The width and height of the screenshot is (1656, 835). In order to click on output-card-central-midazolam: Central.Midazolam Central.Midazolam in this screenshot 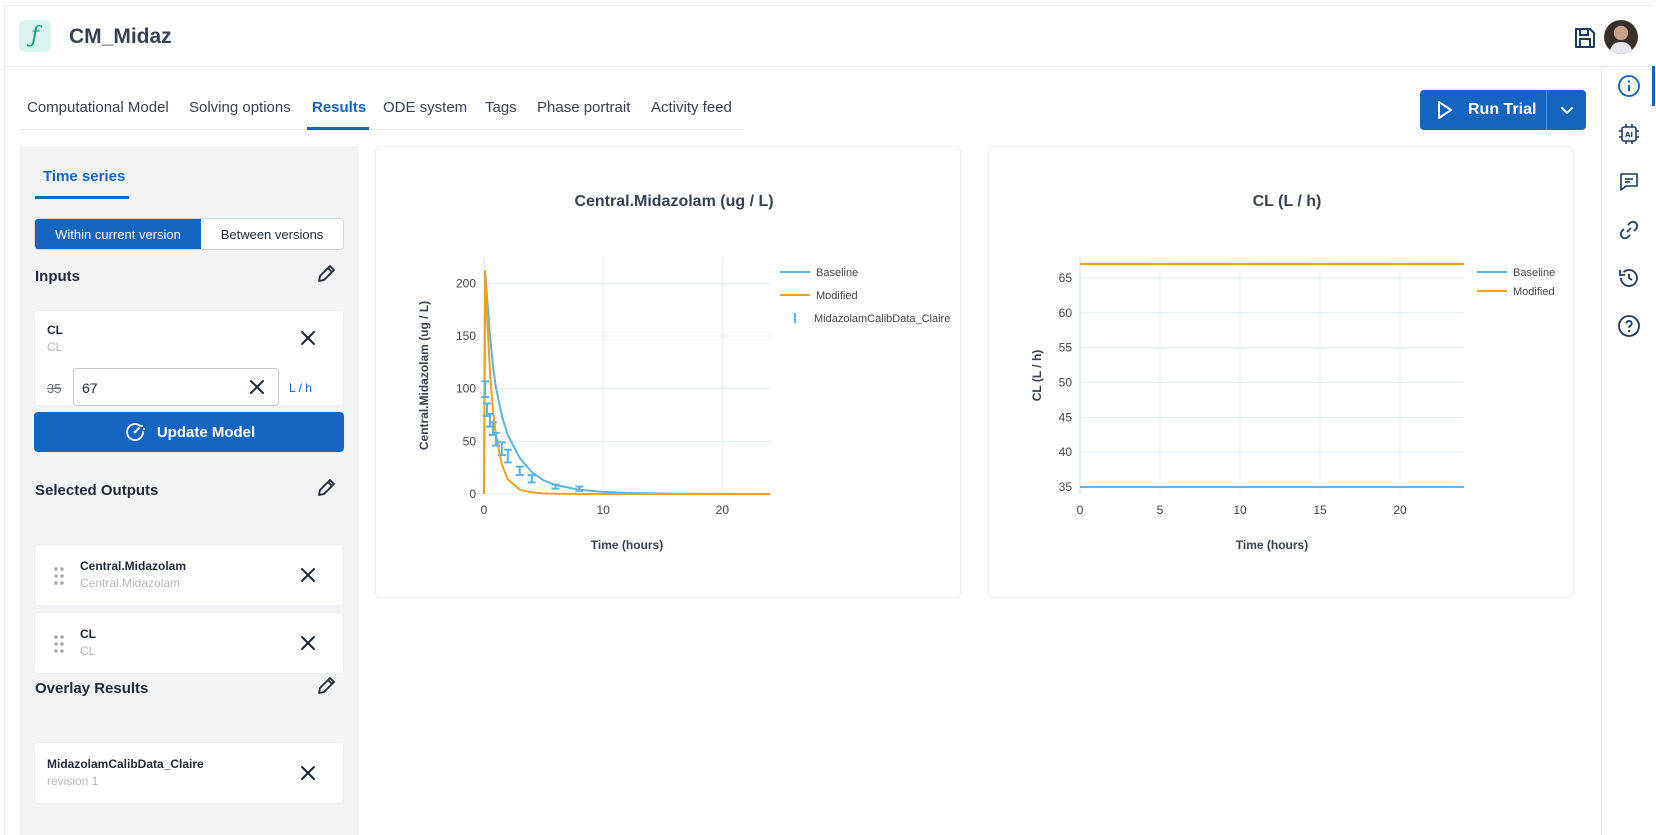, I will do `click(189, 575)`.